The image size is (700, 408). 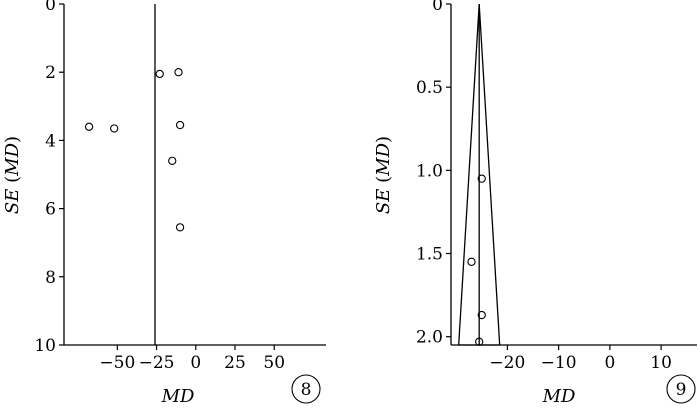 I want to click on panel-8-x-tick-label: 25, so click(x=235, y=363).